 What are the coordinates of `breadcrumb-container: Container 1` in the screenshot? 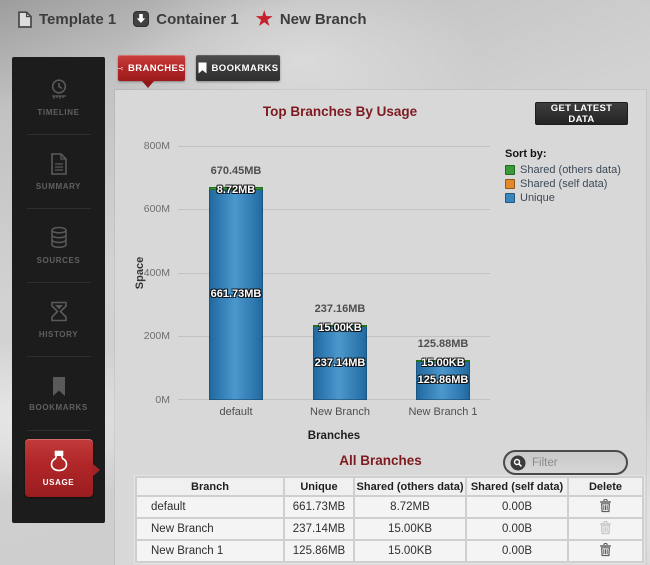 It's located at (186, 19).